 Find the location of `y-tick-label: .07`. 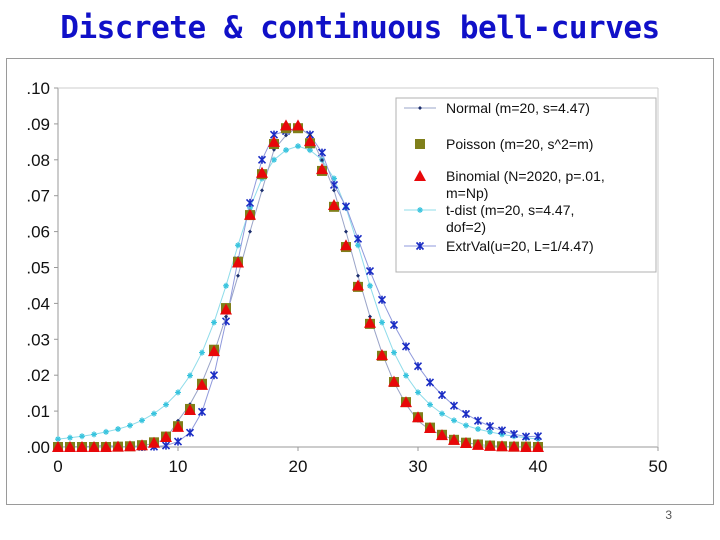

y-tick-label: .07 is located at coordinates (38, 196).